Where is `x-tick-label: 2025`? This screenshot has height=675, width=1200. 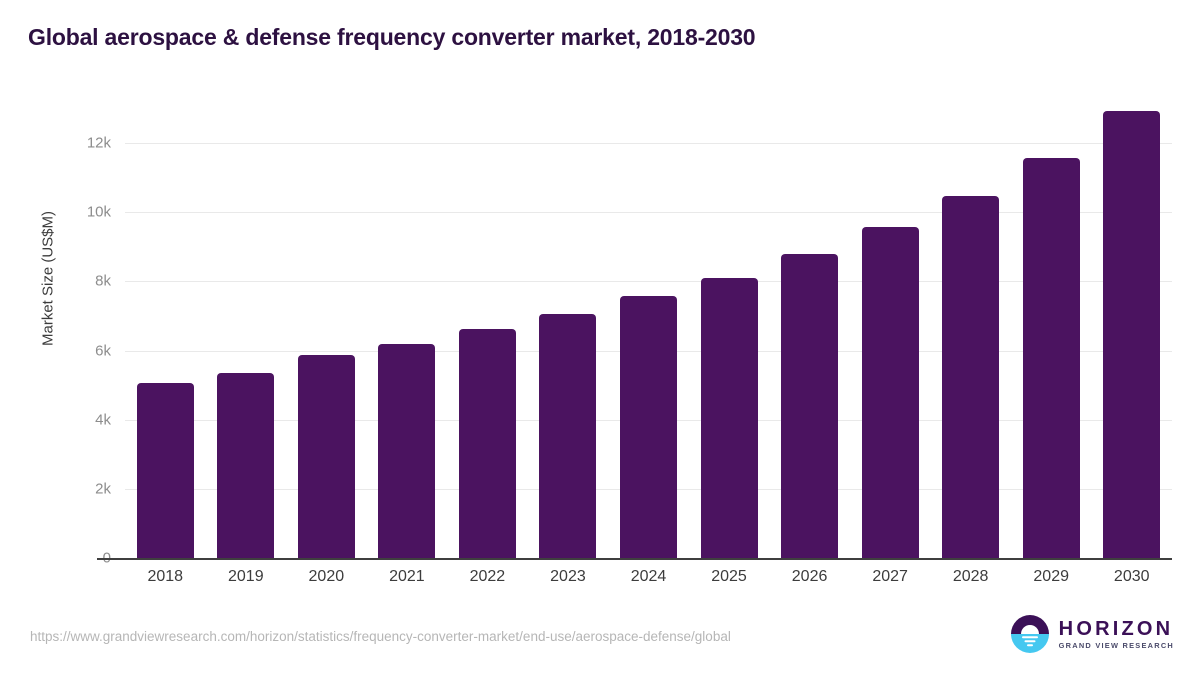 x-tick-label: 2025 is located at coordinates (729, 576).